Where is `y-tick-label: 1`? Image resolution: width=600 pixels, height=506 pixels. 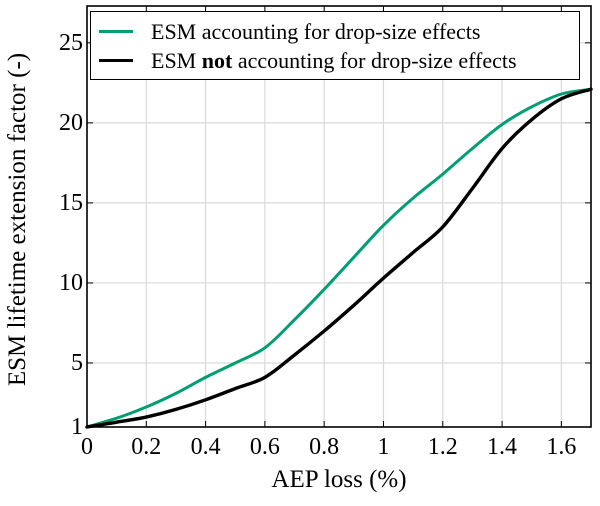 y-tick-label: 1 is located at coordinates (77, 427).